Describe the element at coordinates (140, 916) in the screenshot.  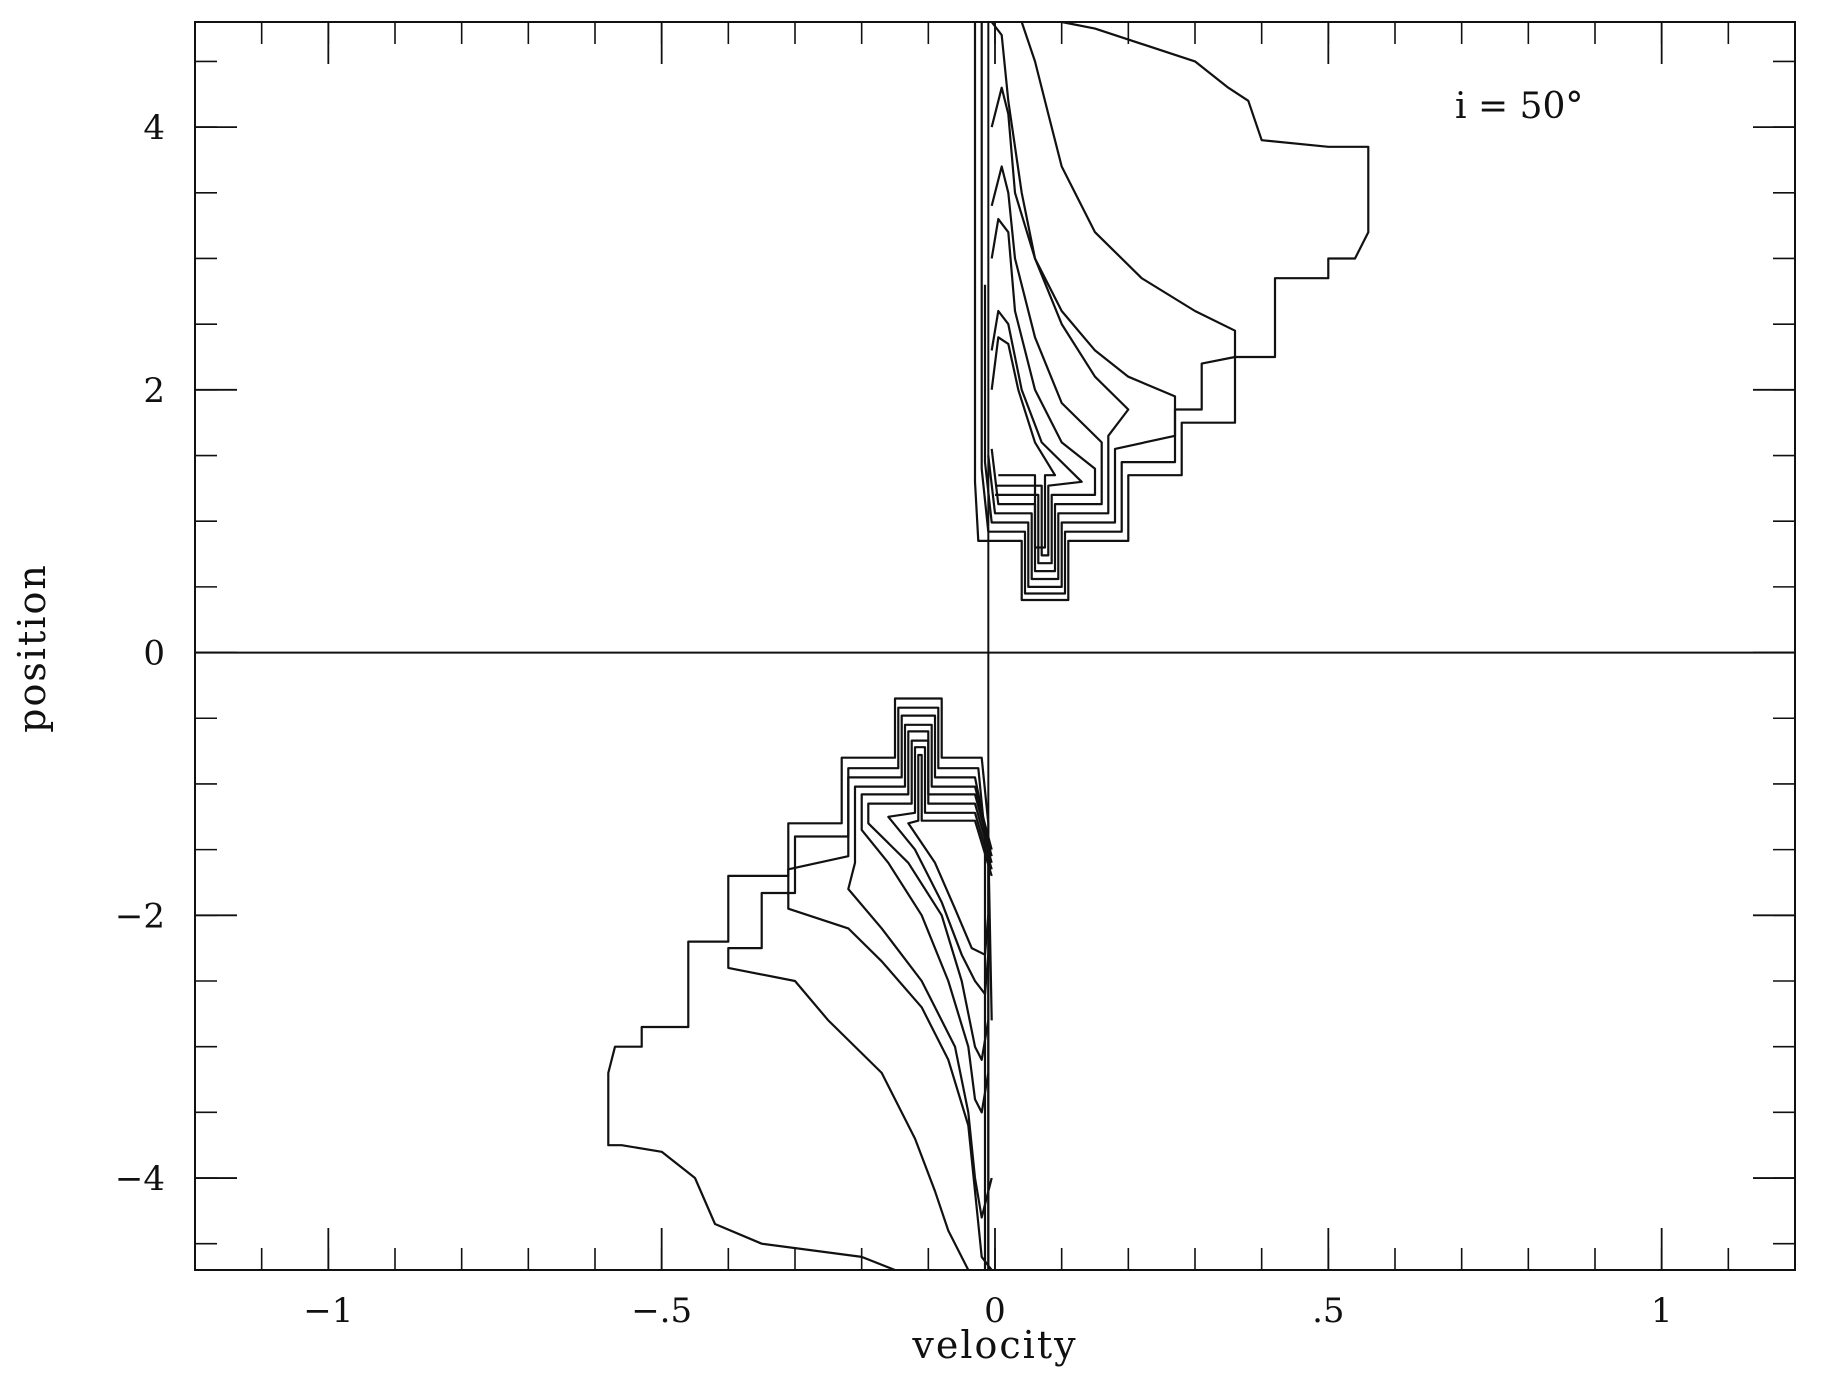
I see `y-tick-label: −2` at that location.